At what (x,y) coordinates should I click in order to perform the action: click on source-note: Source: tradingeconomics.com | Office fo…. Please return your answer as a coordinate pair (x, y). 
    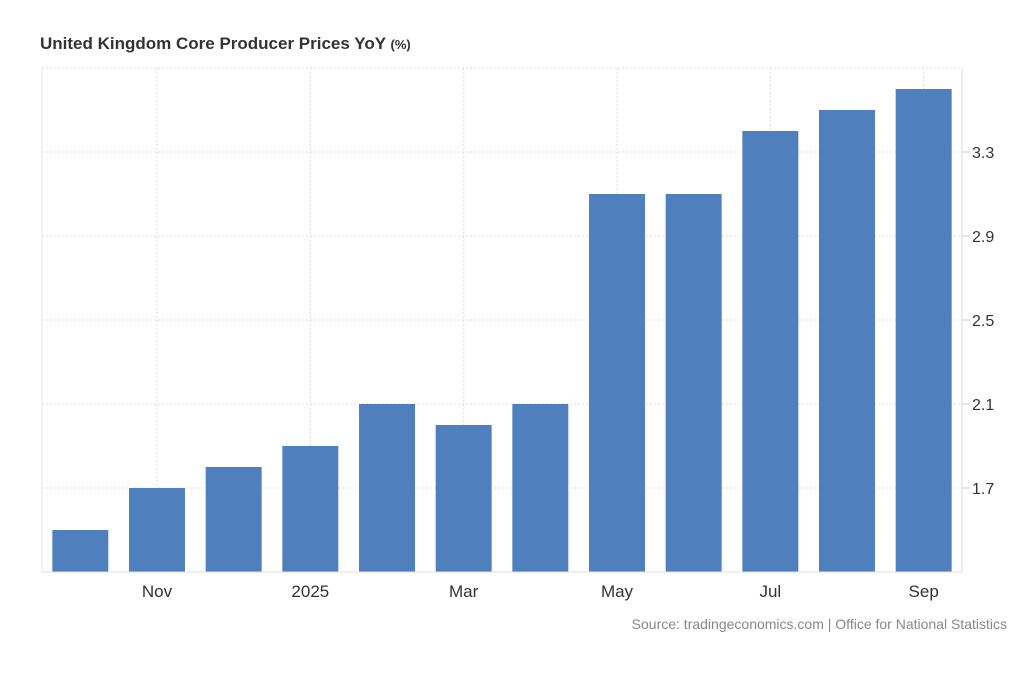
    Looking at the image, I should click on (819, 624).